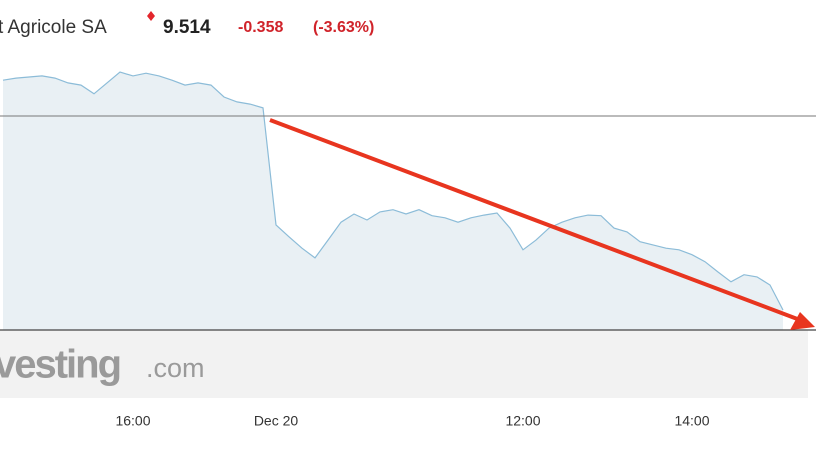 This screenshot has height=459, width=816. What do you see at coordinates (691, 421) in the screenshot?
I see `x-tick-label: 14:00` at bounding box center [691, 421].